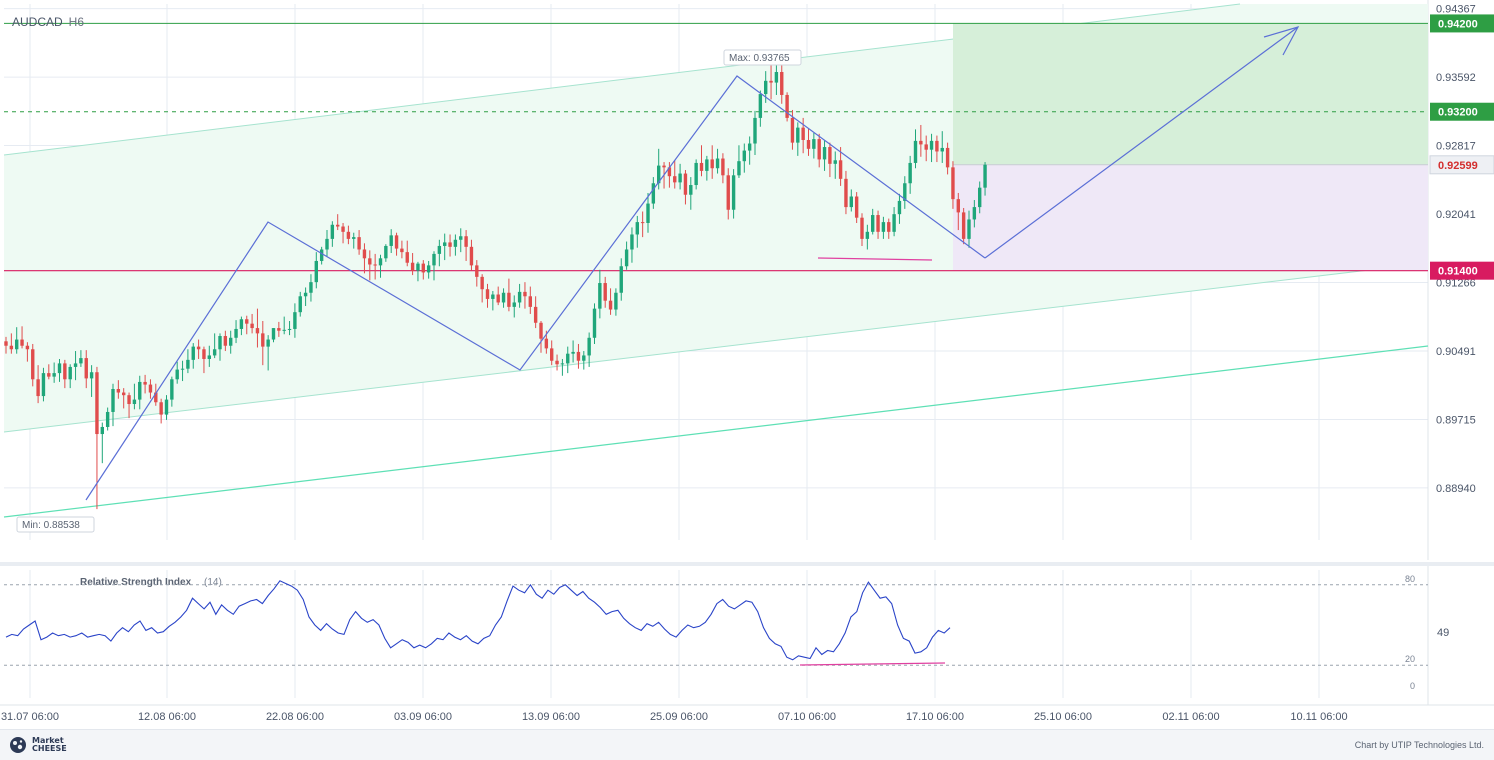 The image size is (1494, 760). I want to click on forecast-arrow-line, so click(1141, 142).